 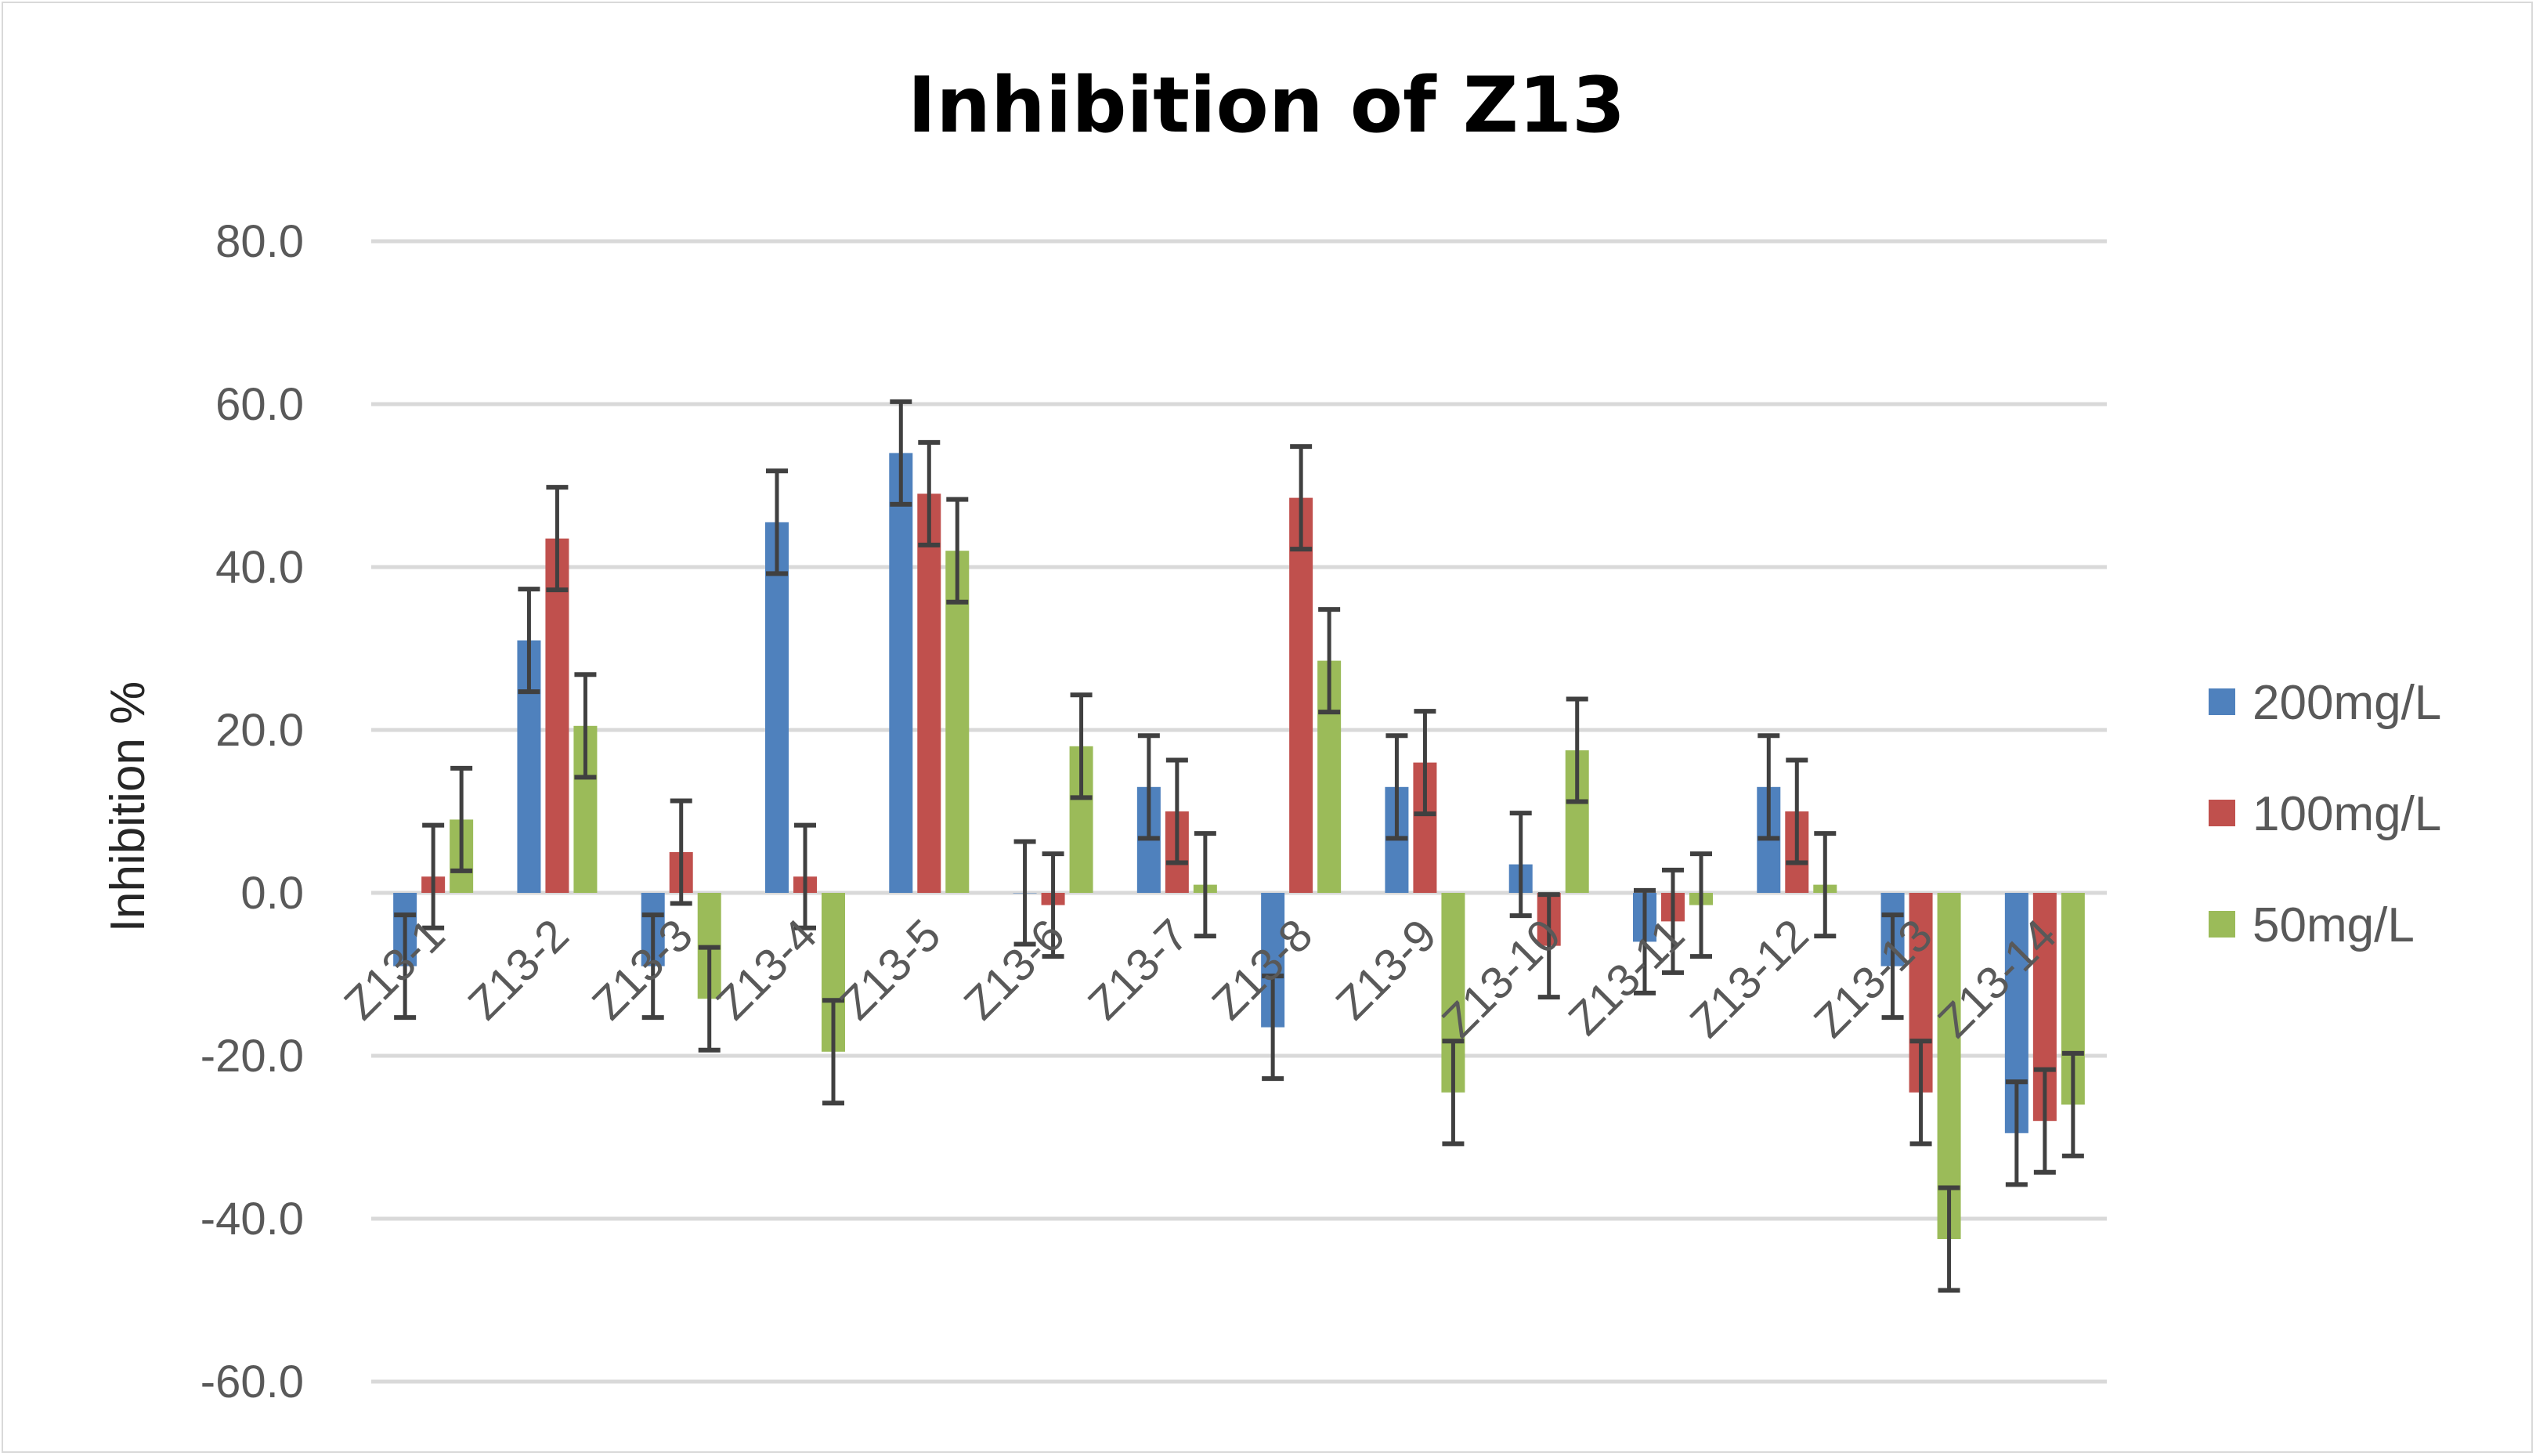 I want to click on bar-100mg/L-Z13-5, so click(x=929, y=693).